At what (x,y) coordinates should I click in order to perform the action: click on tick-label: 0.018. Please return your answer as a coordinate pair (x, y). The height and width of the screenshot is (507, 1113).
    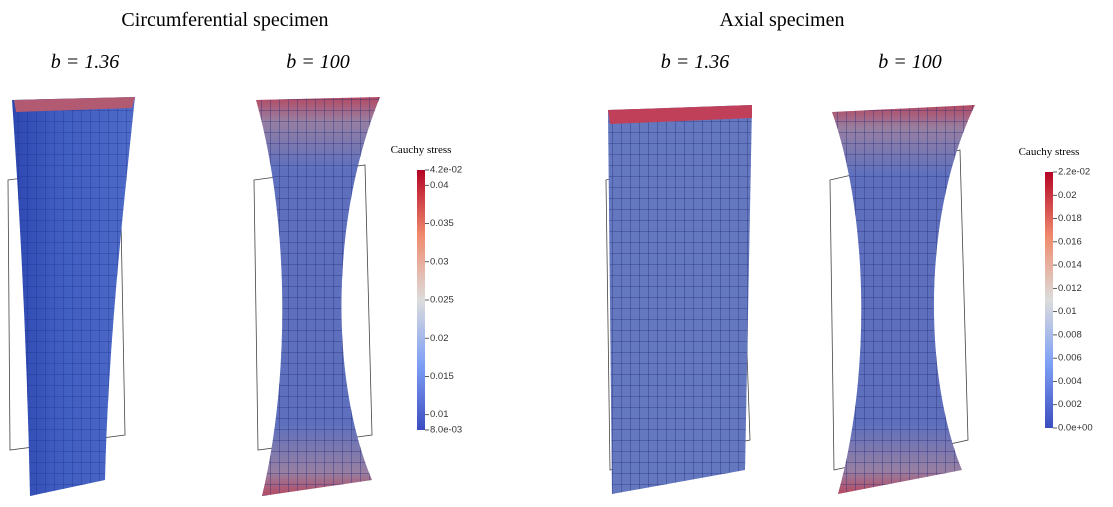
    Looking at the image, I should click on (1070, 218).